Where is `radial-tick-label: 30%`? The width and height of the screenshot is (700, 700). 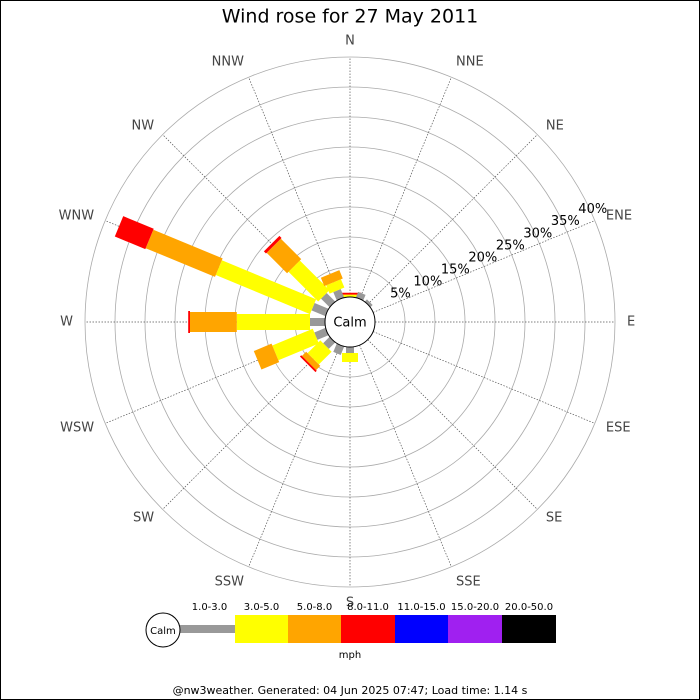
radial-tick-label: 30% is located at coordinates (537, 233).